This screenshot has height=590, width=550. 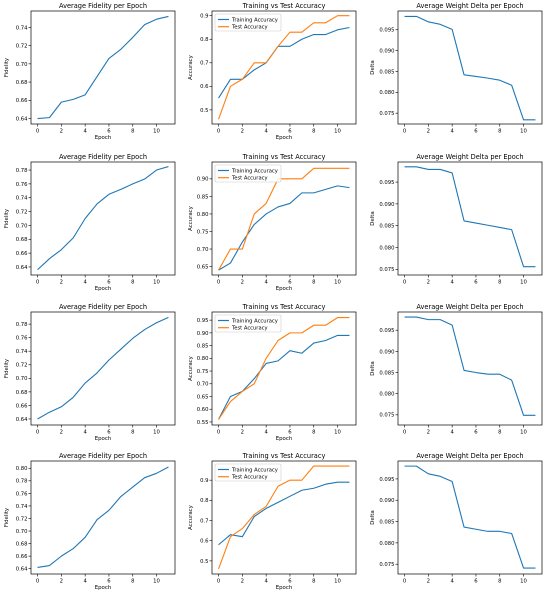 I want to click on legend: Training Accuracy Test Accuracy, so click(x=248, y=323).